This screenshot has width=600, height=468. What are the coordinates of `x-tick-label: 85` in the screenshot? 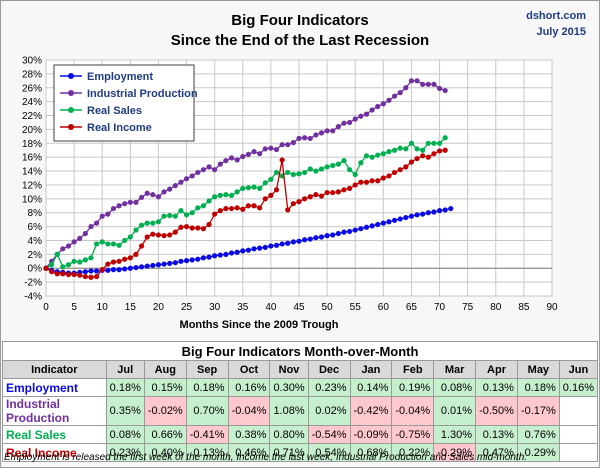 It's located at (524, 307).